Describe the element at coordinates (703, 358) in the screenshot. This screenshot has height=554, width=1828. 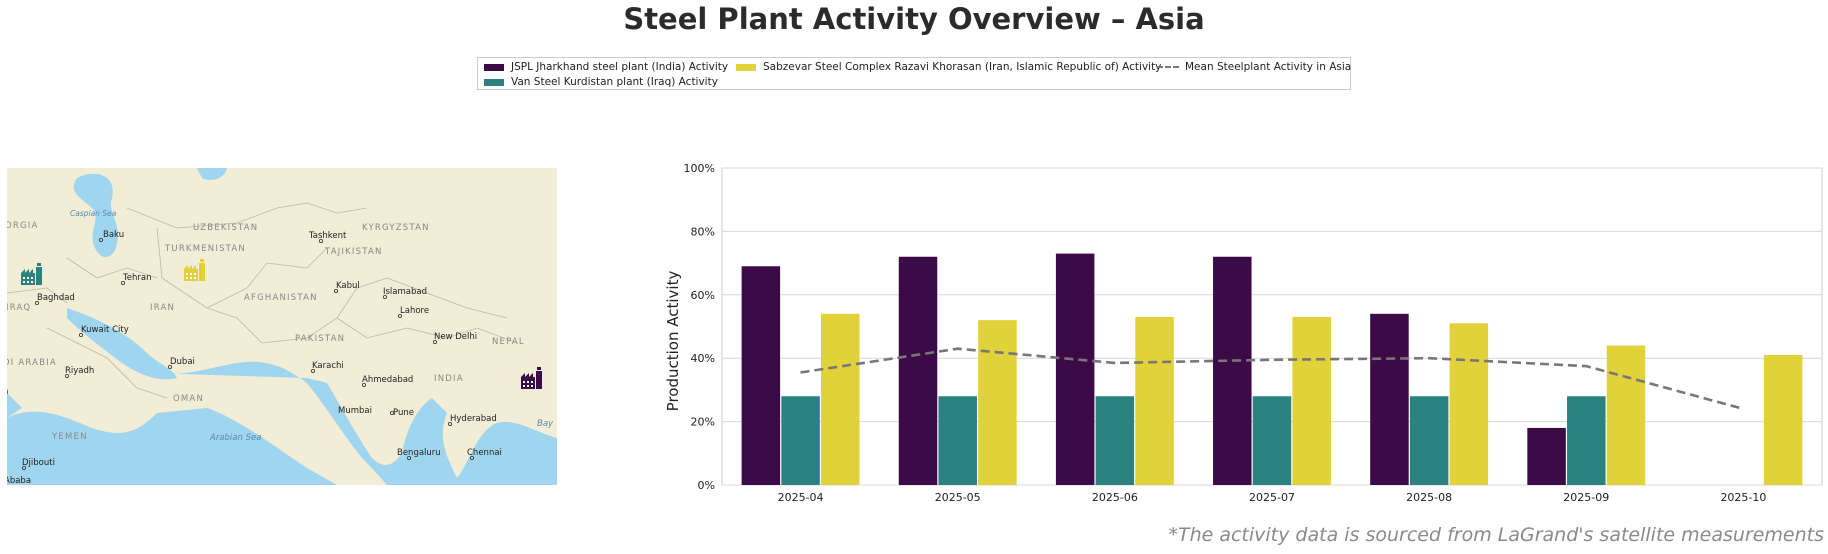
I see `y-tick-label: 40%` at that location.